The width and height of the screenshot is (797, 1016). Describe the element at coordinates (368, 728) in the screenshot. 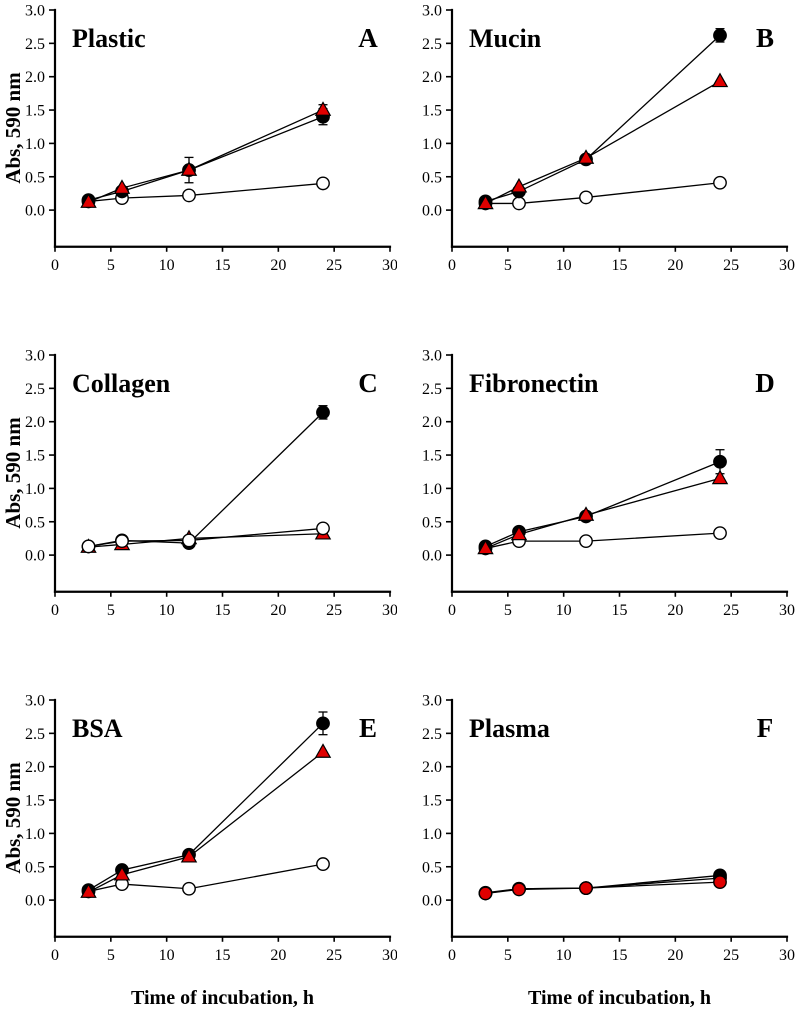

I see `panel-letter: E` at that location.